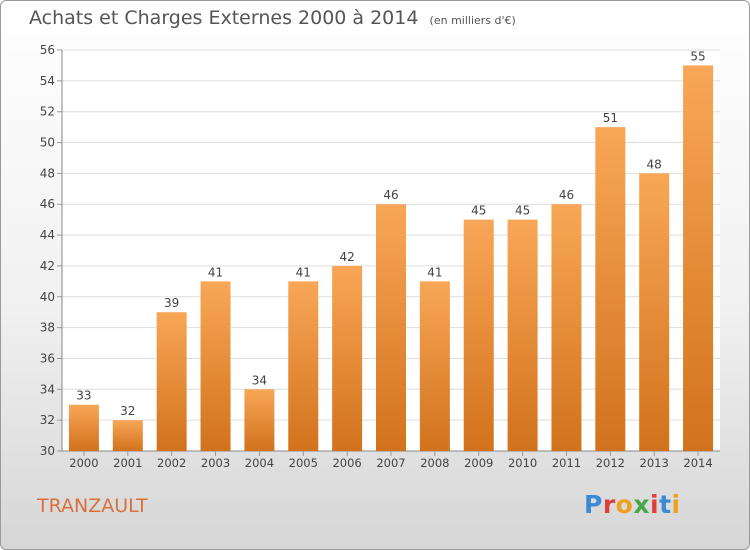  Describe the element at coordinates (259, 380) in the screenshot. I see `bar-value-label: 34` at that location.